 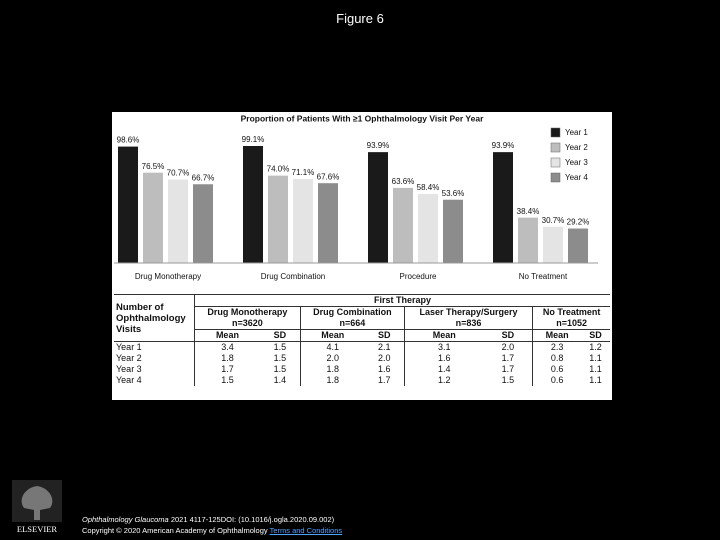 What do you see at coordinates (128, 140) in the screenshot?
I see `value-label: 98.6%` at bounding box center [128, 140].